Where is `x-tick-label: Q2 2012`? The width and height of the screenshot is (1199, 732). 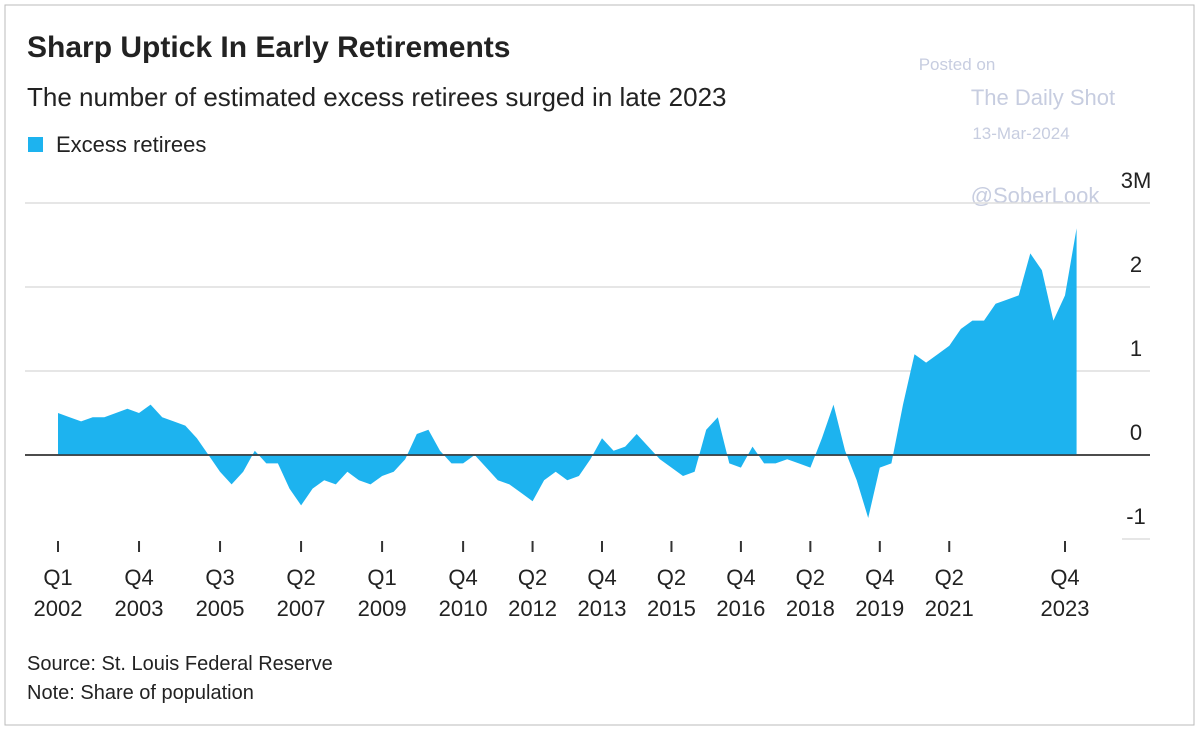
x-tick-label: Q2 2012 is located at coordinates (532, 593).